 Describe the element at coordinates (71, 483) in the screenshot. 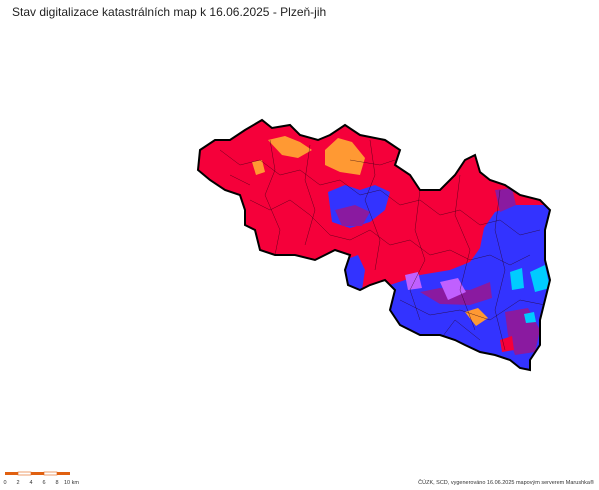

I see `scale-label: 10 km` at that location.